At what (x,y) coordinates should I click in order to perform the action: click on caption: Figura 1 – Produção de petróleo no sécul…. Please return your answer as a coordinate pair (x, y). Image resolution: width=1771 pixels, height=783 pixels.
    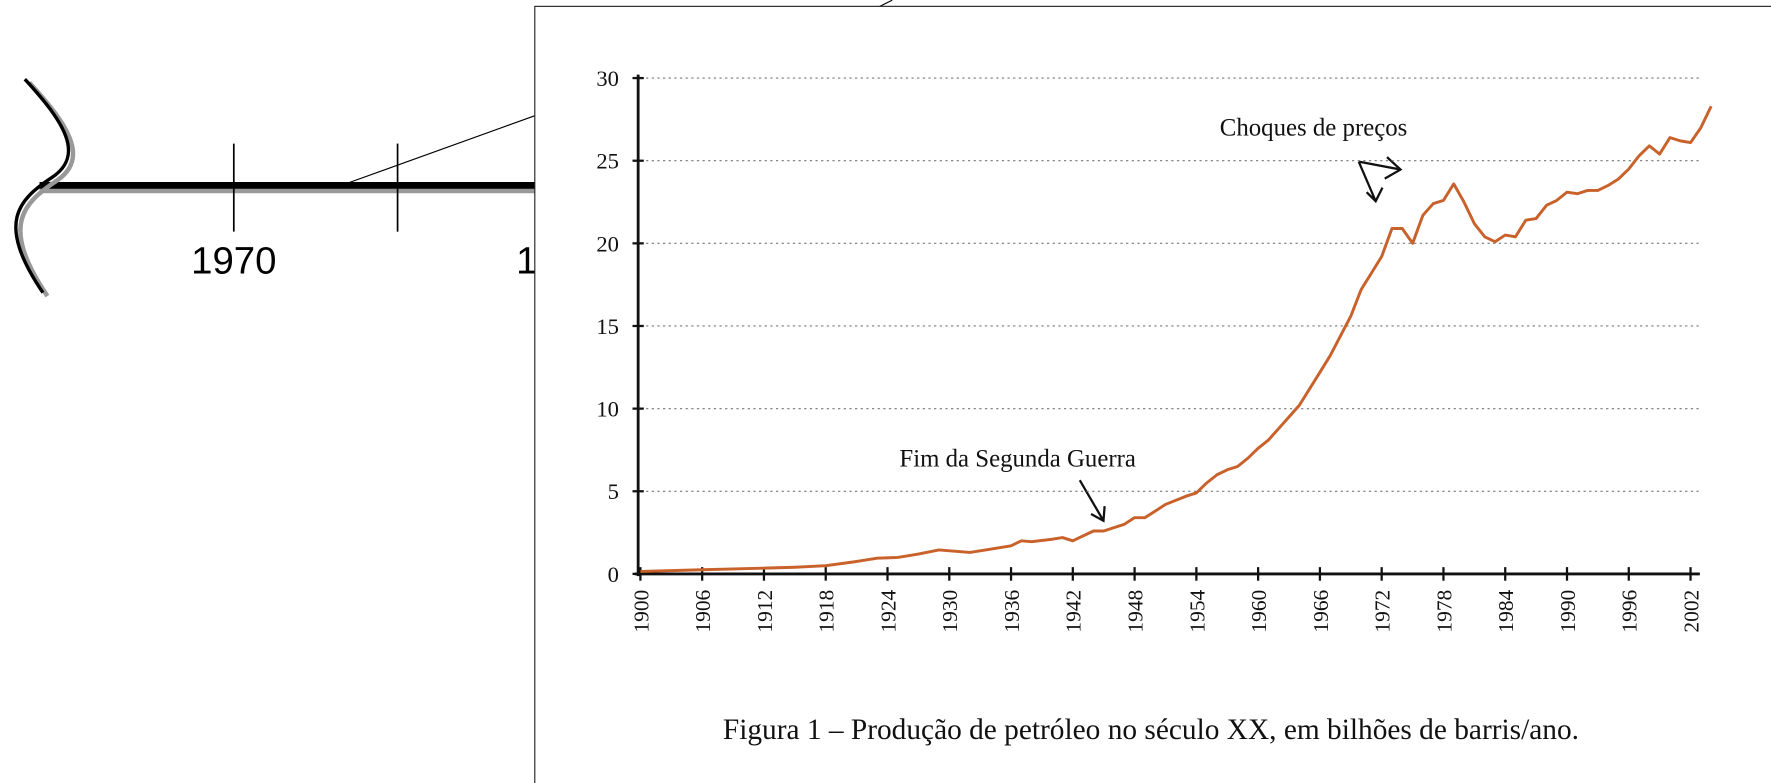
    Looking at the image, I should click on (1151, 730).